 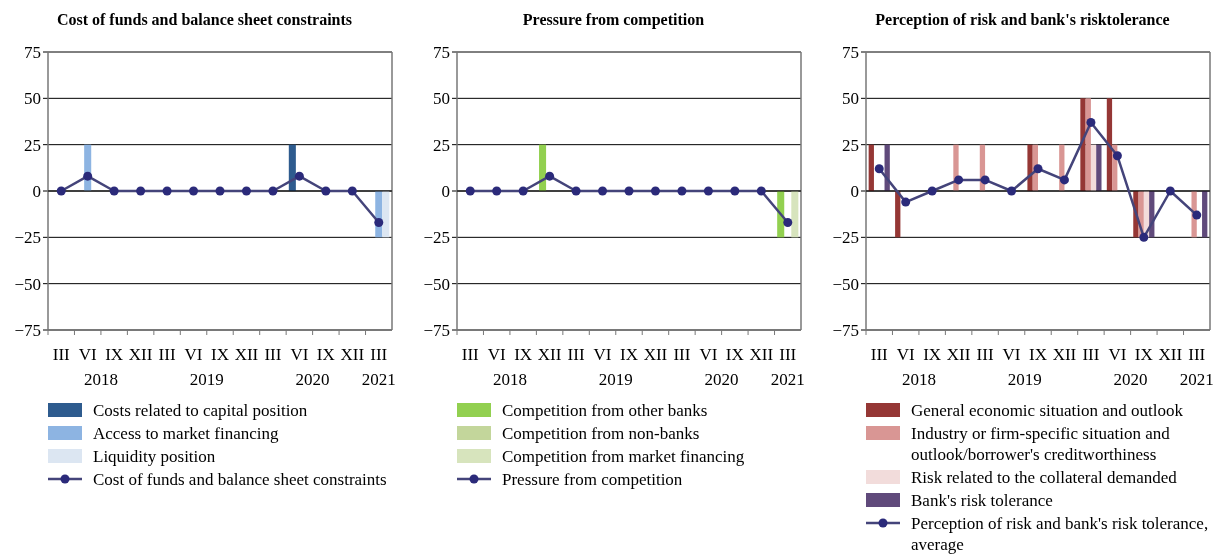 What do you see at coordinates (918, 379) in the screenshot?
I see `text: 2018` at bounding box center [918, 379].